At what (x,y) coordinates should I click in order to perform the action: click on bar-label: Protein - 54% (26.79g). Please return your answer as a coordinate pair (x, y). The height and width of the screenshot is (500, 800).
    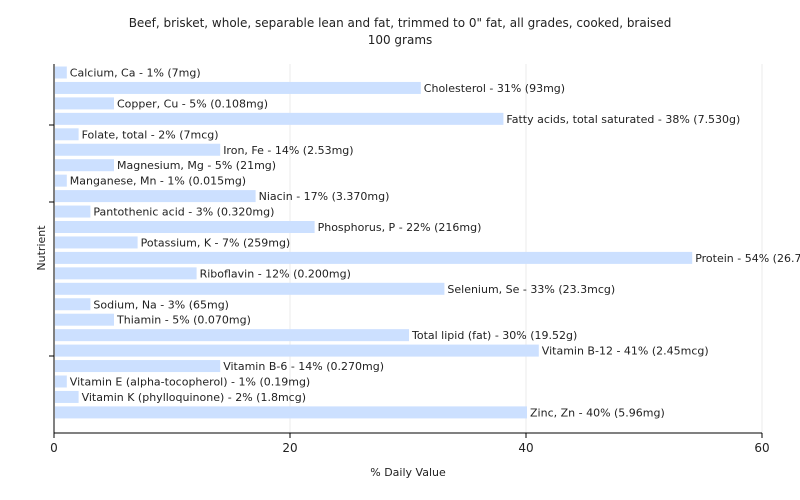
    Looking at the image, I should click on (747, 258).